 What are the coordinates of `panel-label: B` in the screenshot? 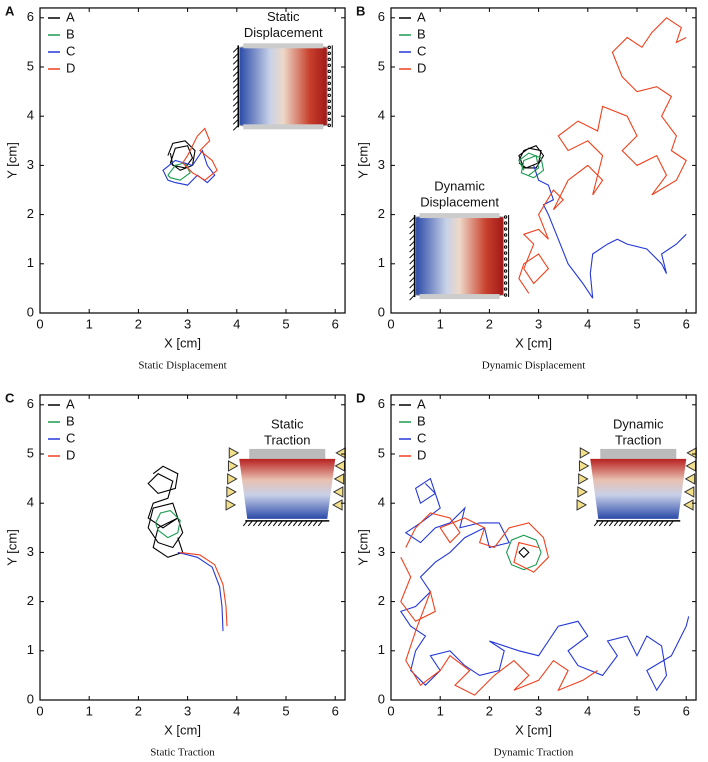 It's located at (360, 10).